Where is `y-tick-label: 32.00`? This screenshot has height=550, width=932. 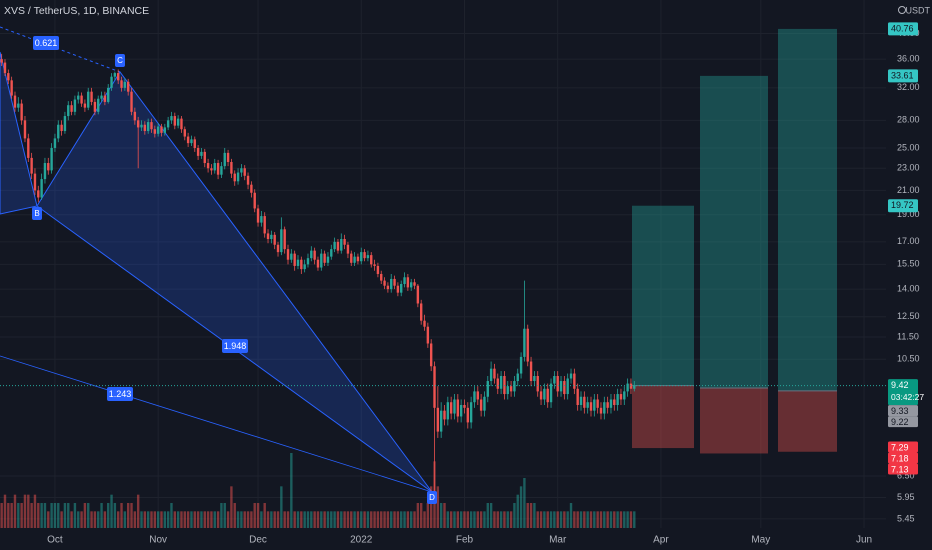 y-tick-label: 32.00 is located at coordinates (908, 87).